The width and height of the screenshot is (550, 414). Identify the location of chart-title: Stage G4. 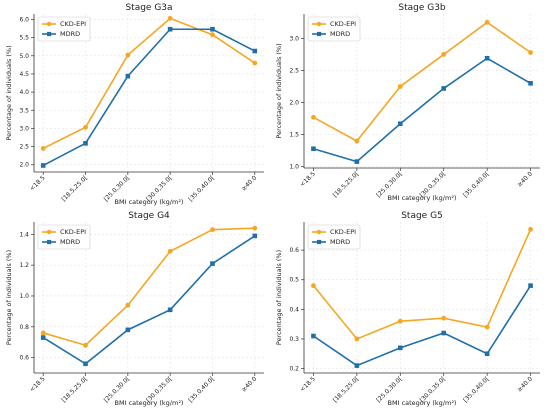
(149, 216).